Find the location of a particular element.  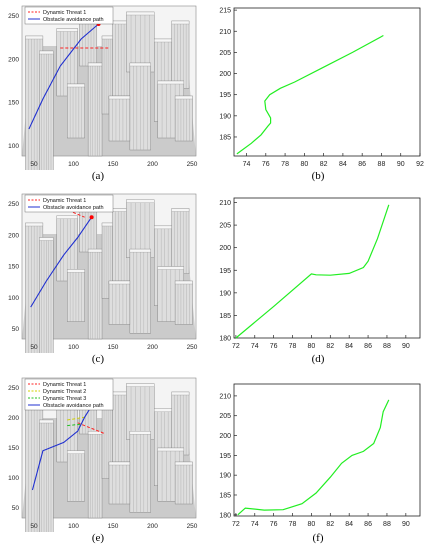

legend-label: Dynamic Threat 2 is located at coordinates (64, 392).